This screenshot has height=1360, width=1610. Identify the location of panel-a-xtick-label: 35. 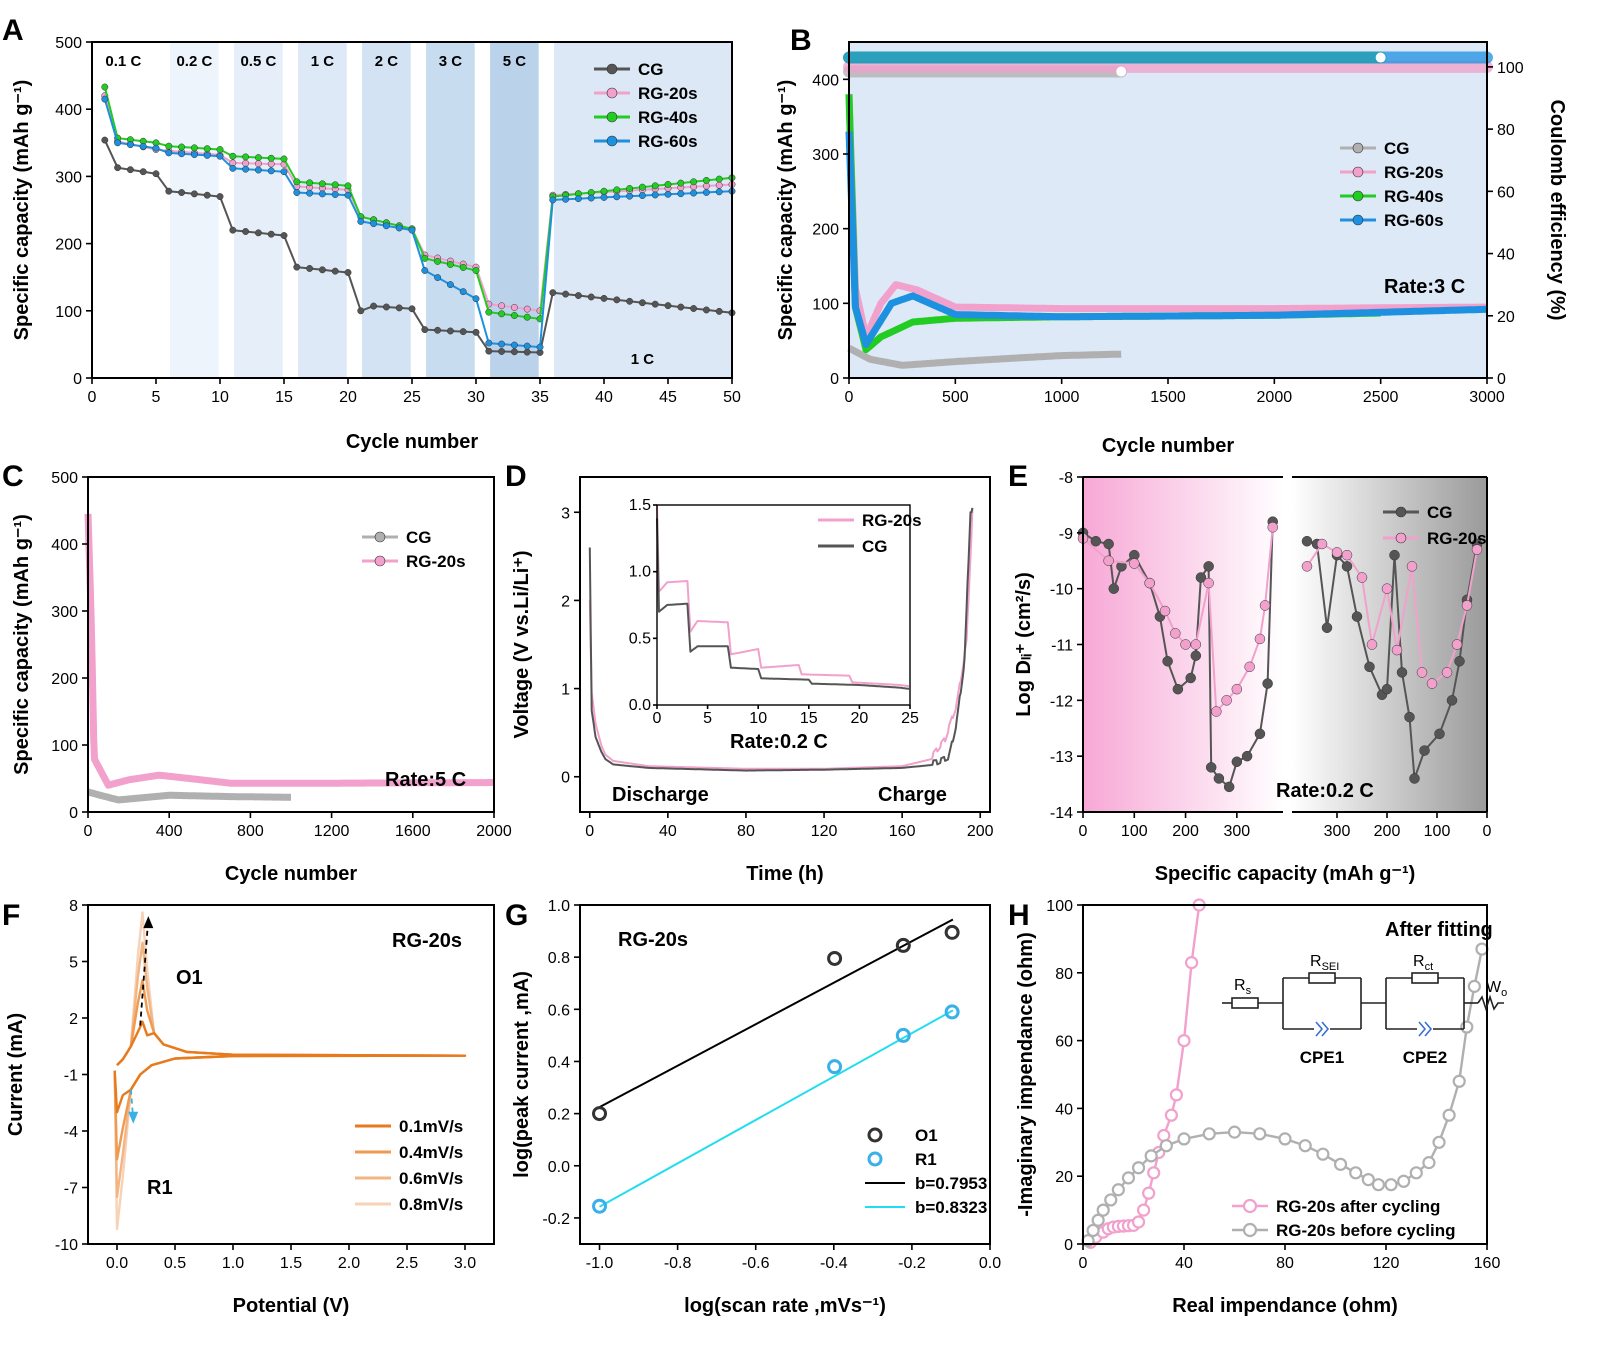
(540, 397).